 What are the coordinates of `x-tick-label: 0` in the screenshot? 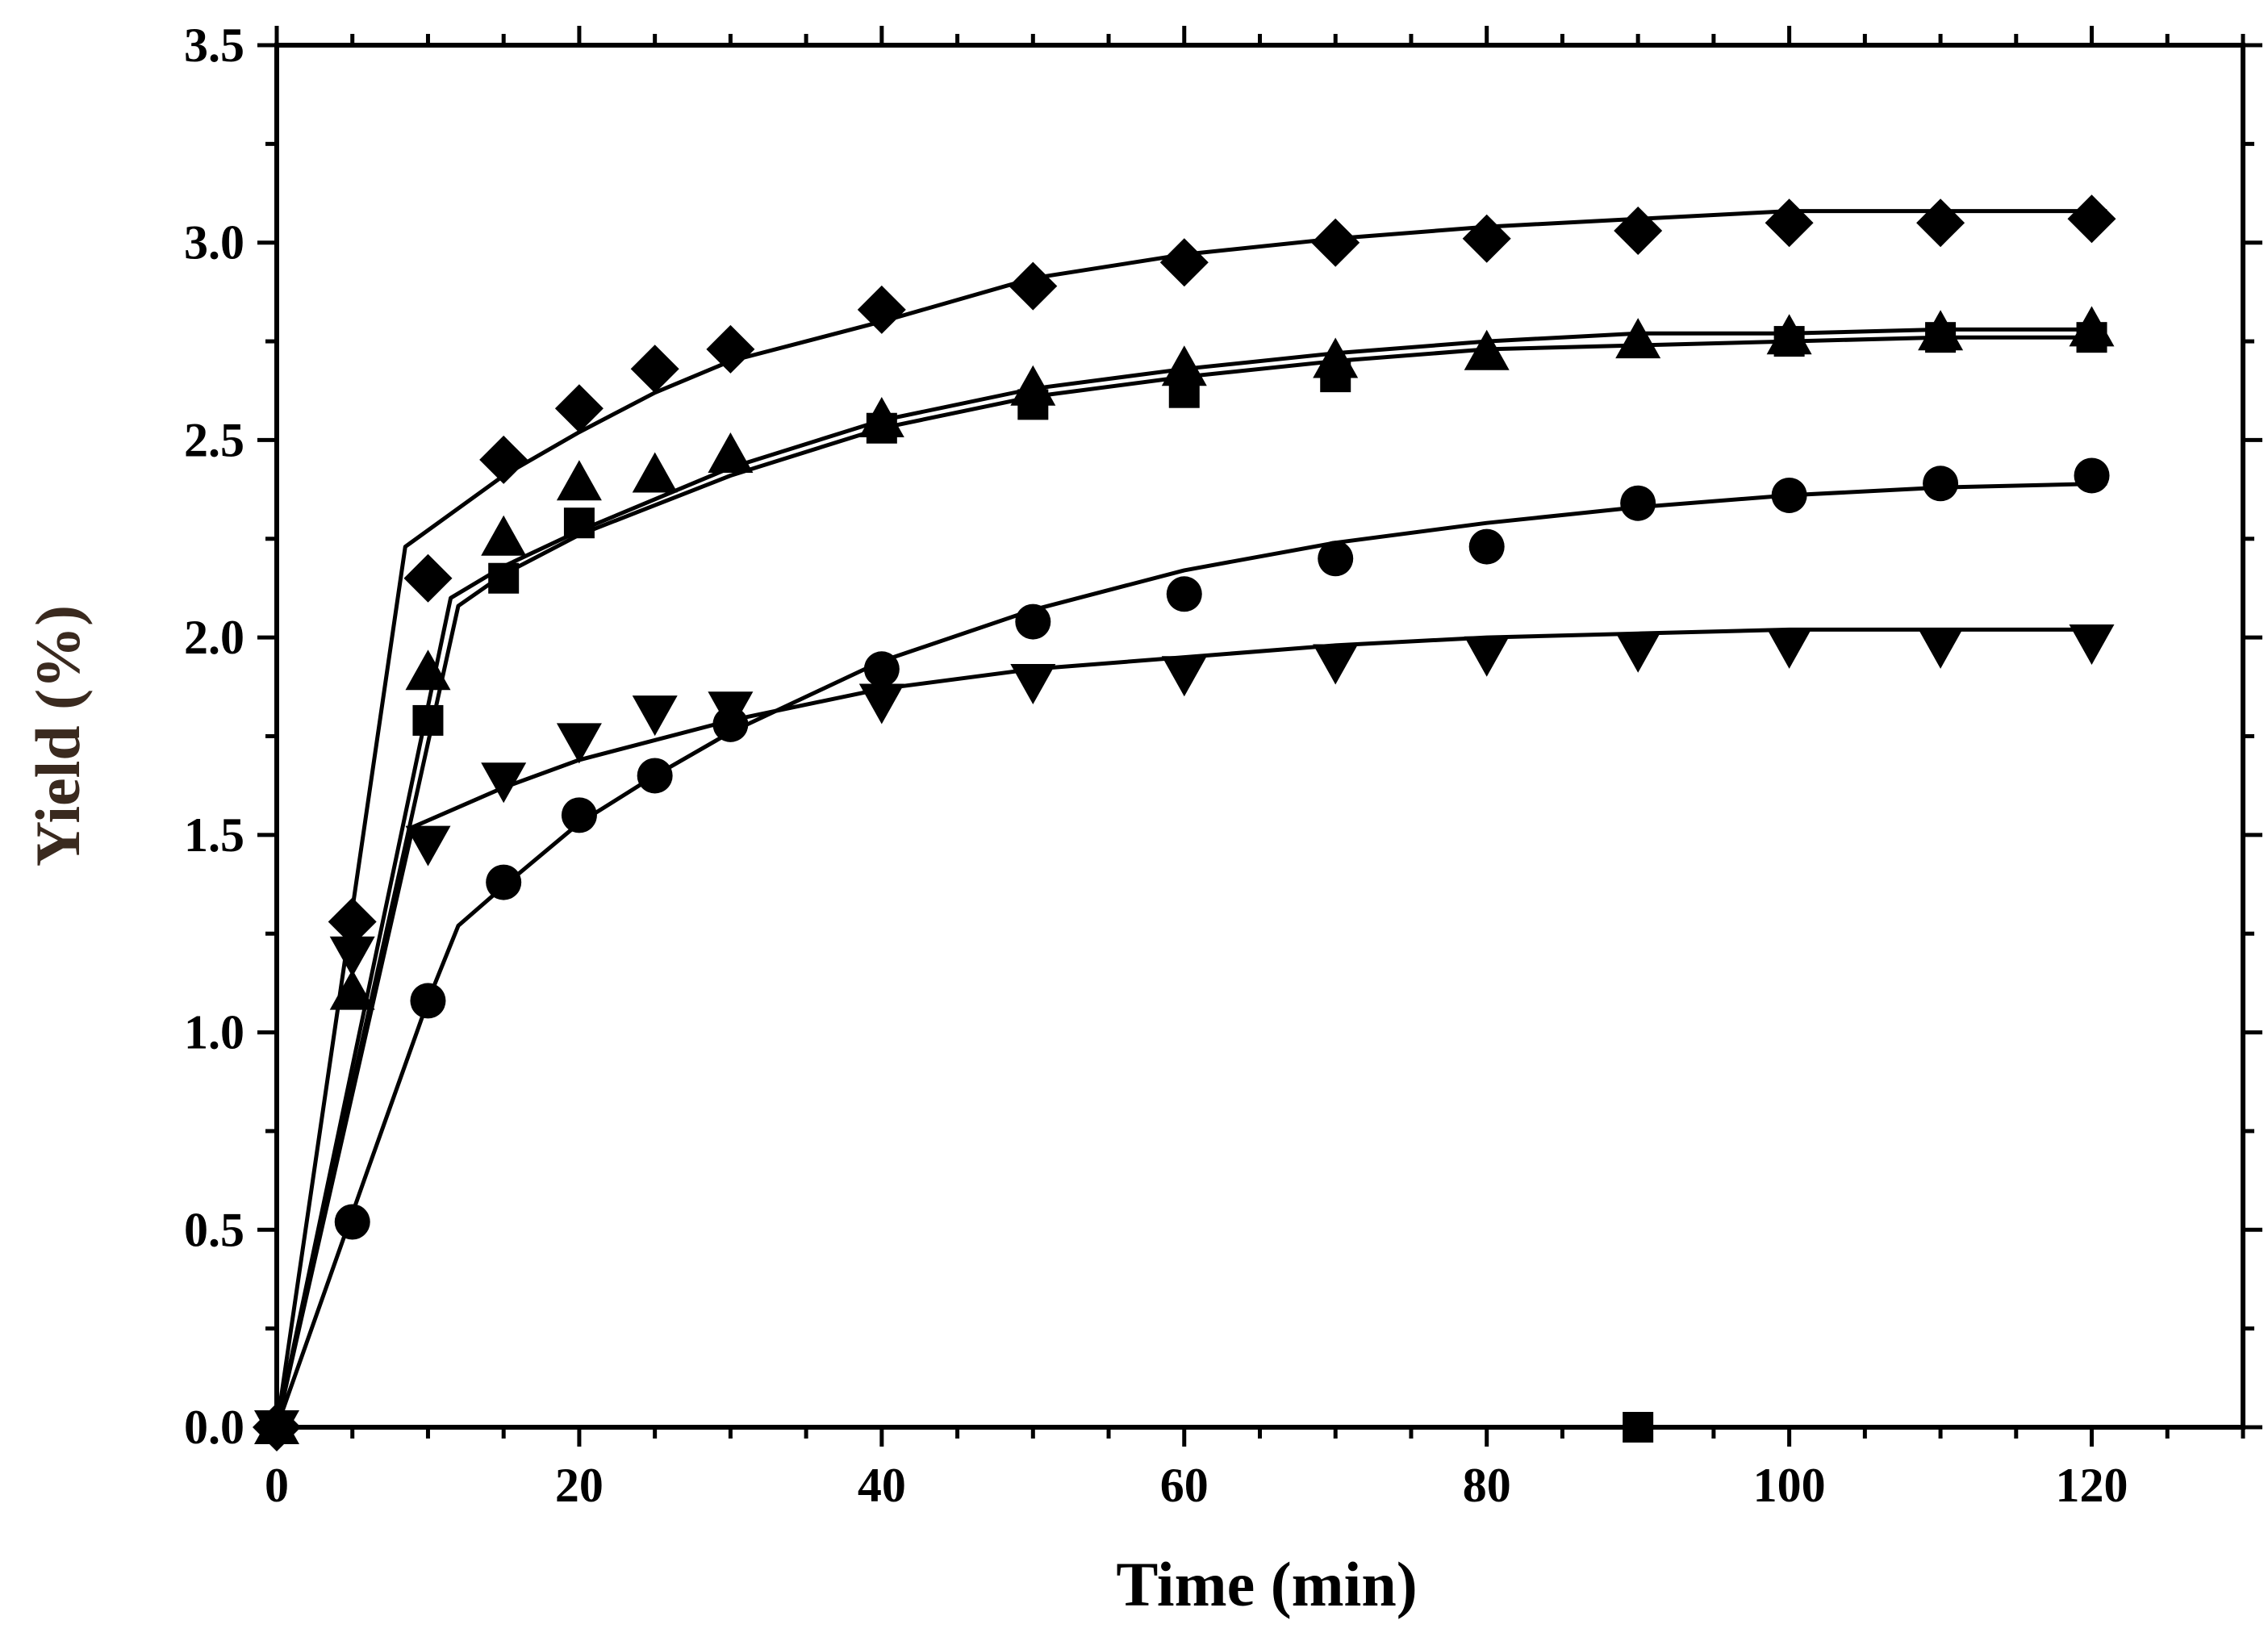 It's located at (277, 1485).